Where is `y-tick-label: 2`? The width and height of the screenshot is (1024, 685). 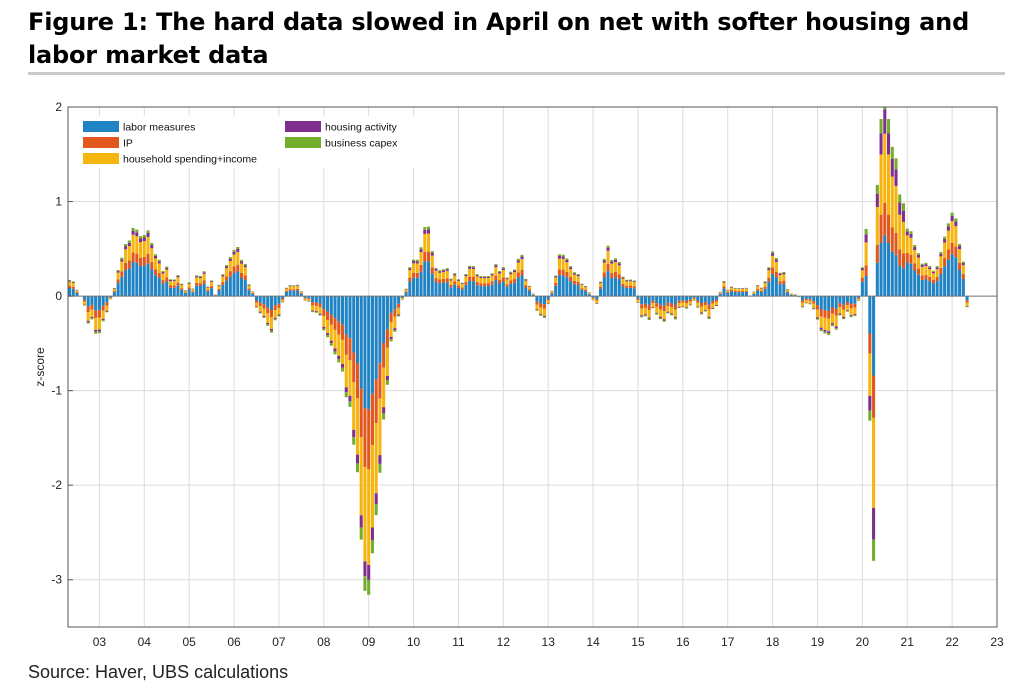
y-tick-label: 2 is located at coordinates (58, 107).